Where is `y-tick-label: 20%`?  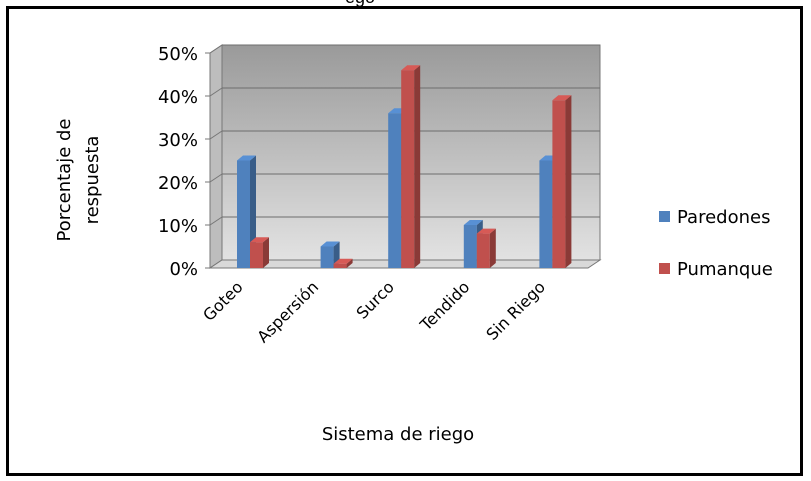
y-tick-label: 20% is located at coordinates (178, 183).